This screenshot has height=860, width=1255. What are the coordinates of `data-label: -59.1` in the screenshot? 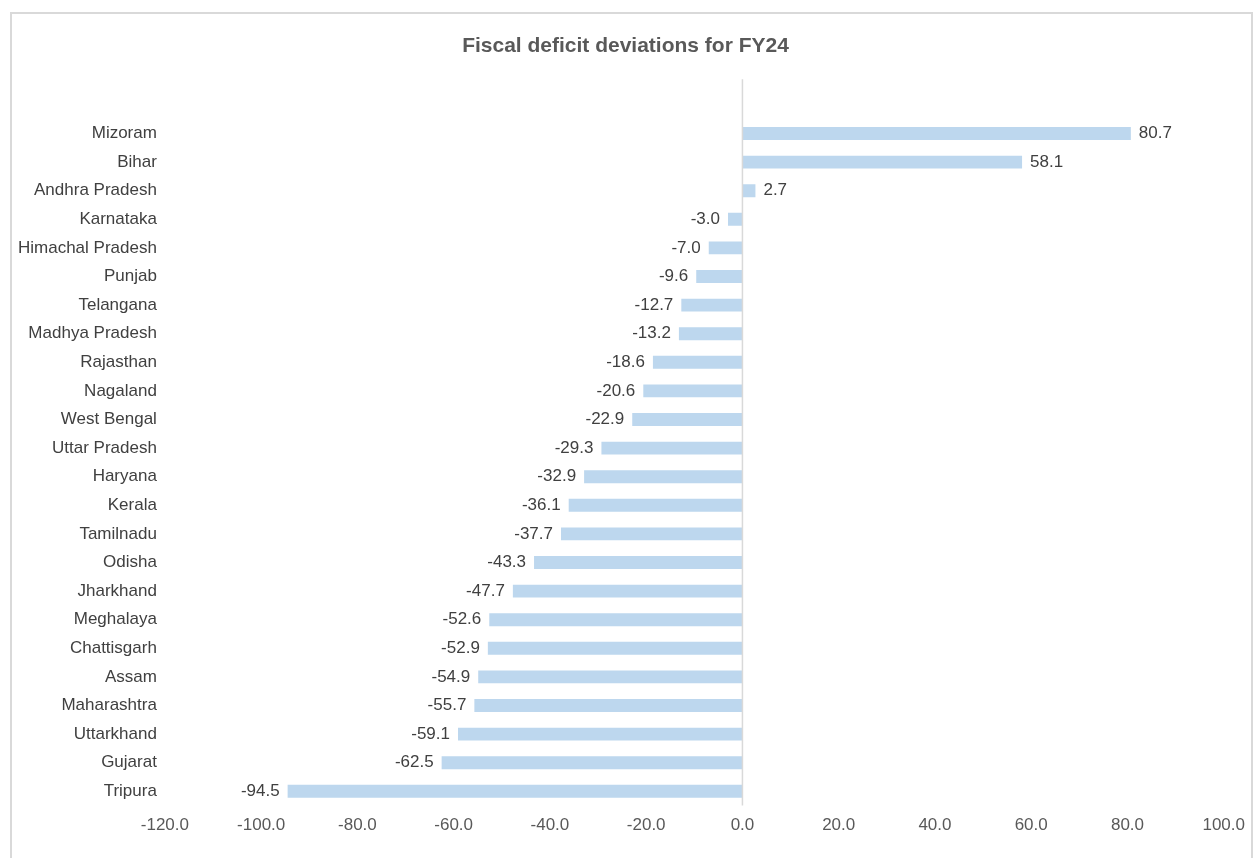 It's located at (430, 733).